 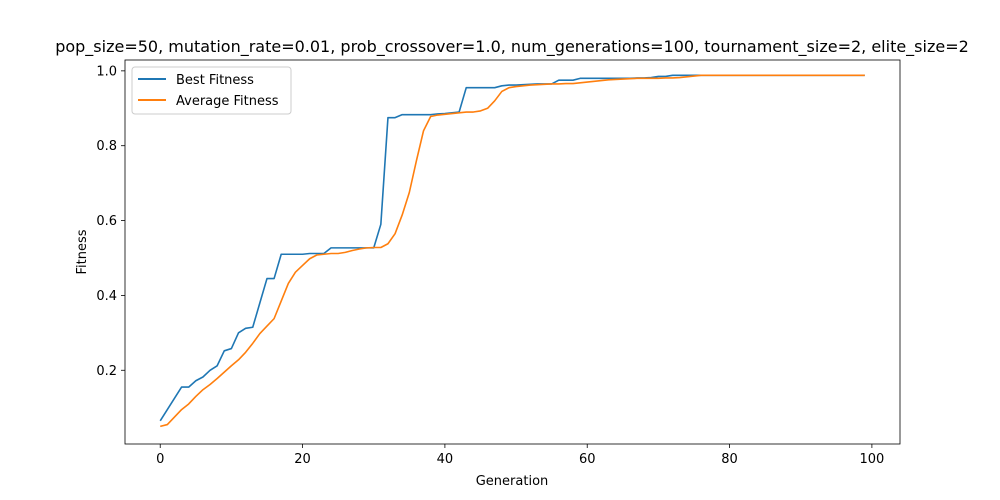 What do you see at coordinates (160, 459) in the screenshot?
I see `x-tick-label: 0` at bounding box center [160, 459].